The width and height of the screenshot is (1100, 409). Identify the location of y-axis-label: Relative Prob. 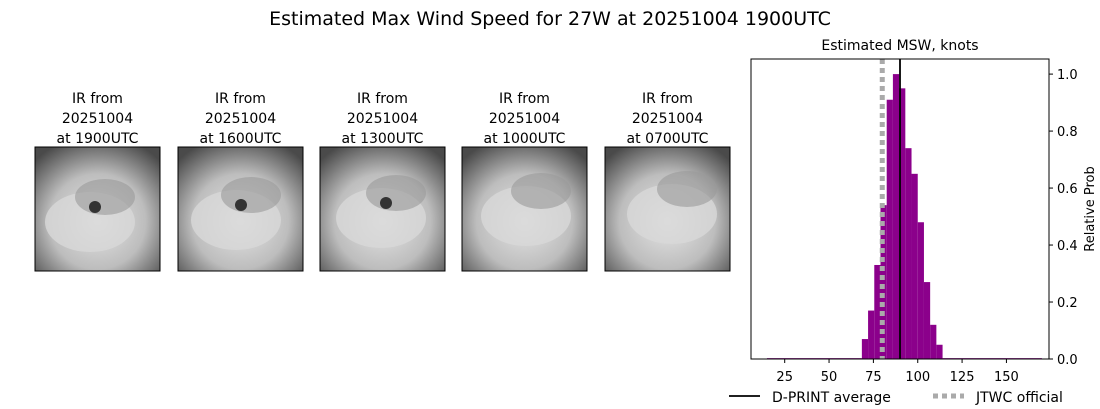
(1090, 208).